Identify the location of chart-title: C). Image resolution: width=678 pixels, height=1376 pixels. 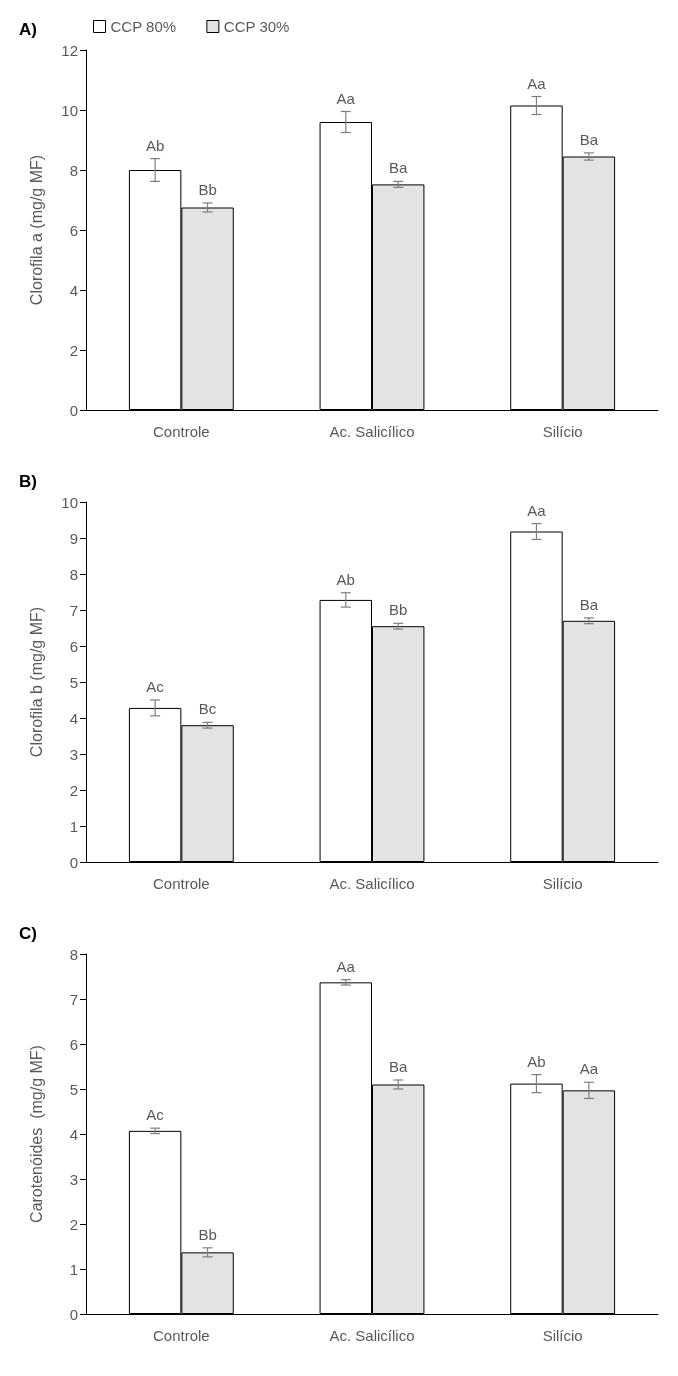
(28, 933).